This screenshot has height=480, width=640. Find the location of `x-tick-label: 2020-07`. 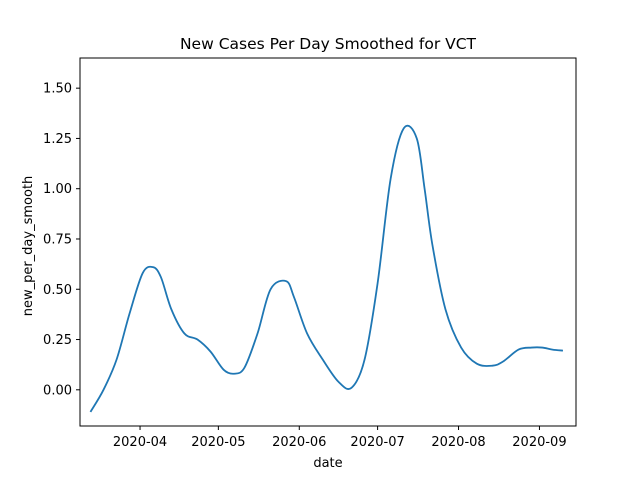

x-tick-label: 2020-07 is located at coordinates (377, 442).